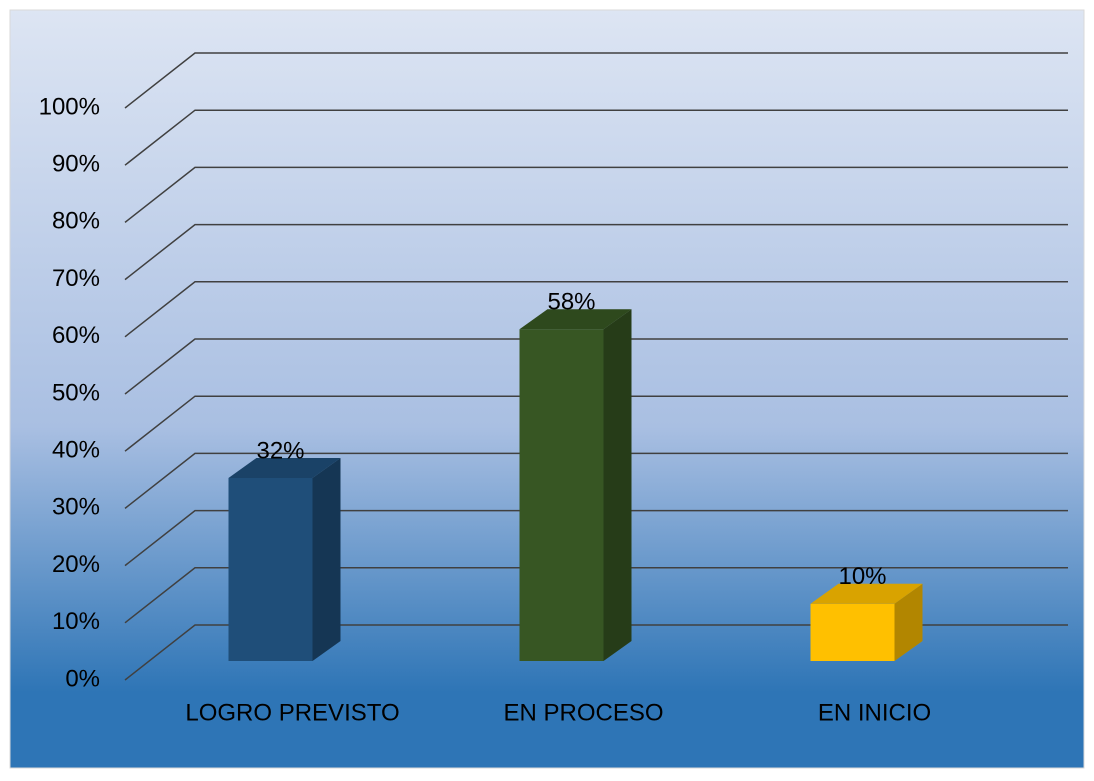  Describe the element at coordinates (874, 712) in the screenshot. I see `x-tick-label: EN INICIO` at that location.